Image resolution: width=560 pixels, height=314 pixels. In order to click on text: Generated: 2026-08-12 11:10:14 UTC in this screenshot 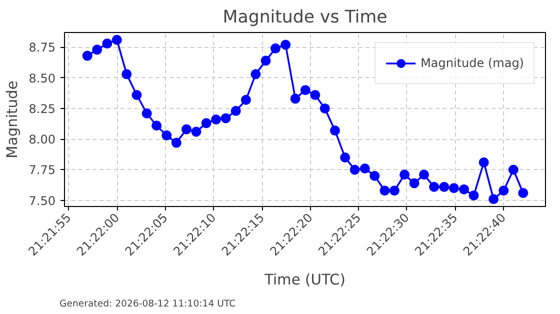, I will do `click(148, 304)`.